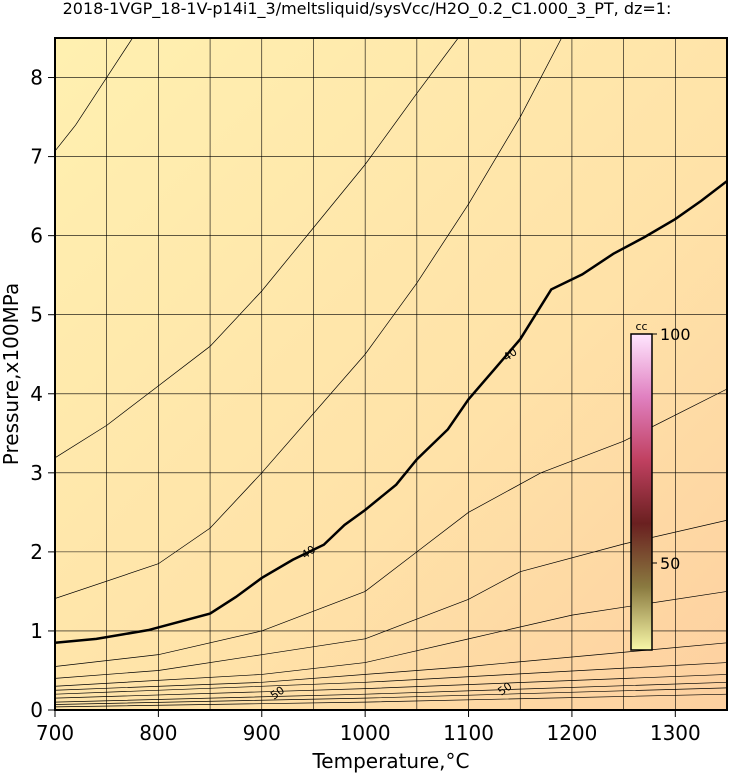 The height and width of the screenshot is (780, 734). I want to click on y-tick-label: 1, so click(36, 631).